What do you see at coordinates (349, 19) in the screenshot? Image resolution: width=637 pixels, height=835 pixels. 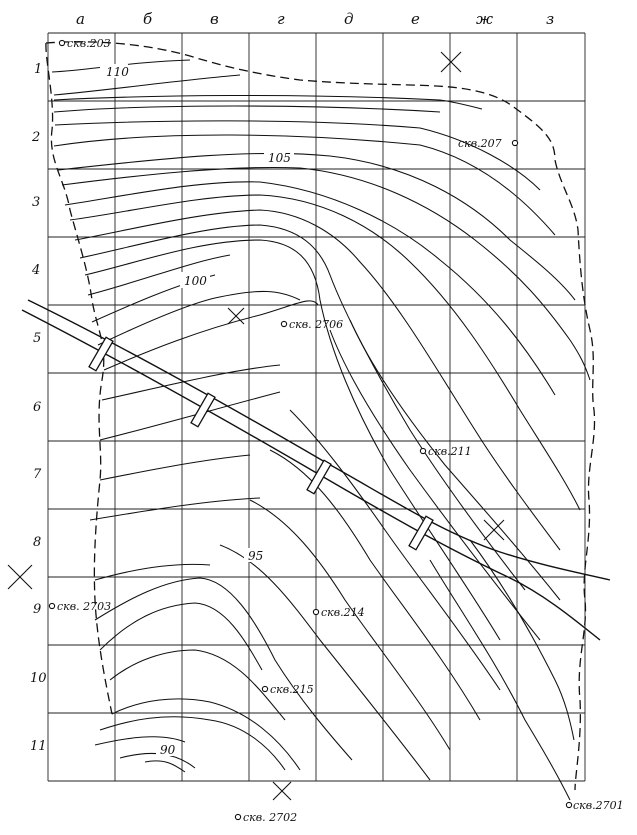 I see `column-label: д` at bounding box center [349, 19].